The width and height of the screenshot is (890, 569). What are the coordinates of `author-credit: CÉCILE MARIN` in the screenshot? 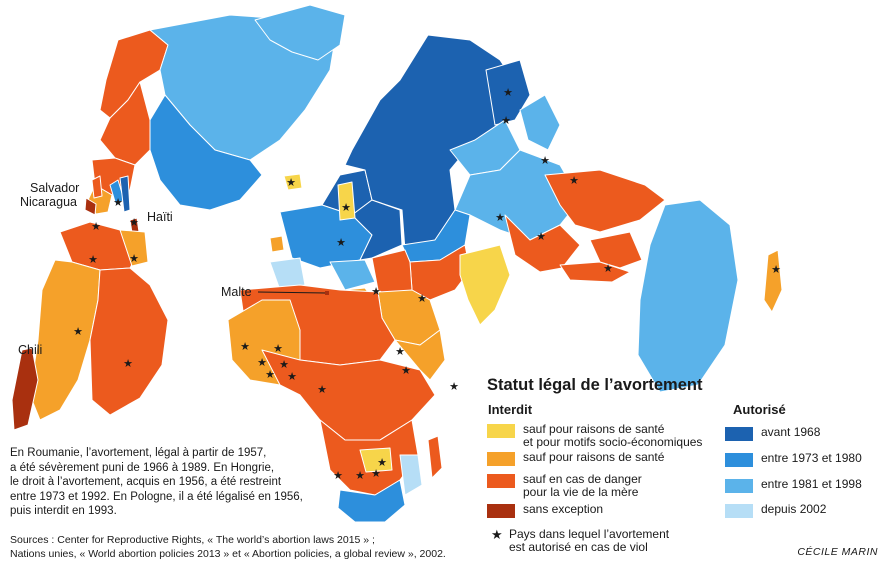 It's located at (837, 552).